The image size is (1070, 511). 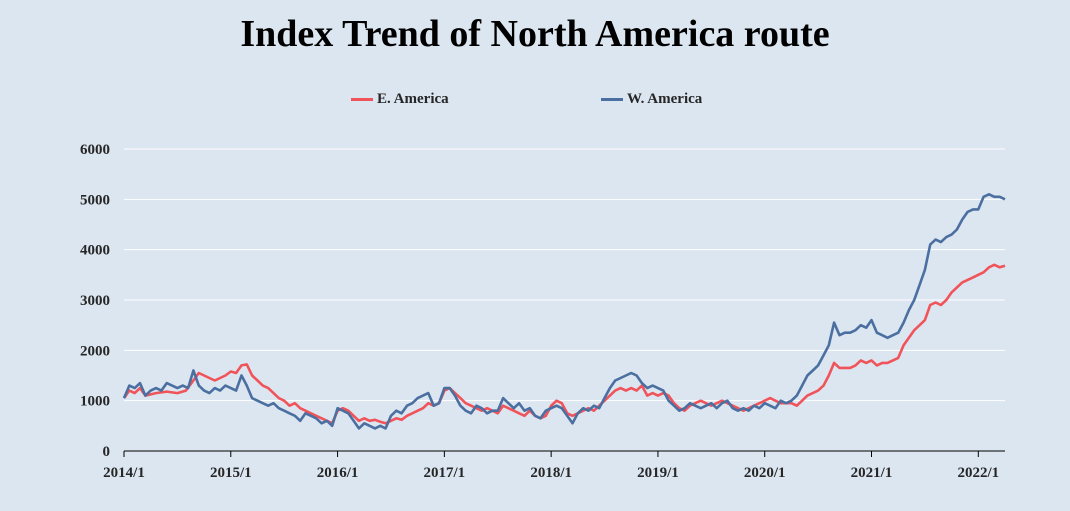 What do you see at coordinates (107, 452) in the screenshot?
I see `y-tick-label-0: 0` at bounding box center [107, 452].